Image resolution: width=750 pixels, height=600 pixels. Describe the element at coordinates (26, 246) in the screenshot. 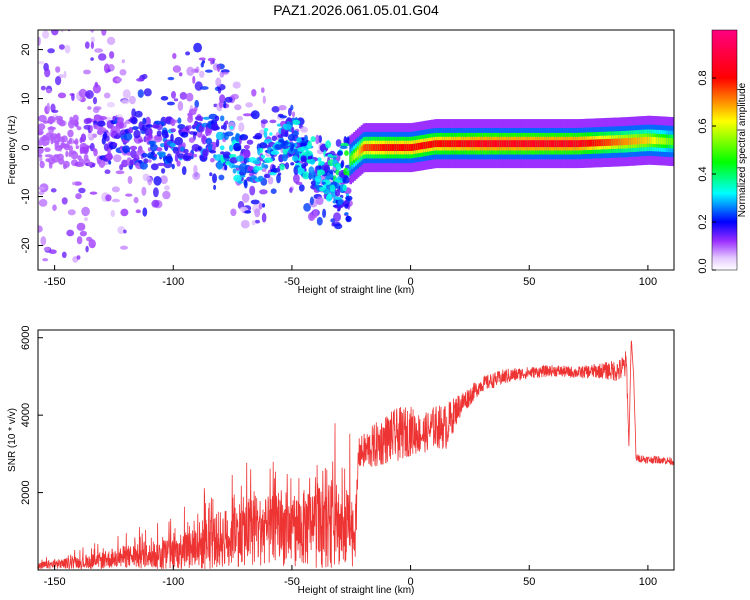

I see `y-tick-label: -20` at that location.